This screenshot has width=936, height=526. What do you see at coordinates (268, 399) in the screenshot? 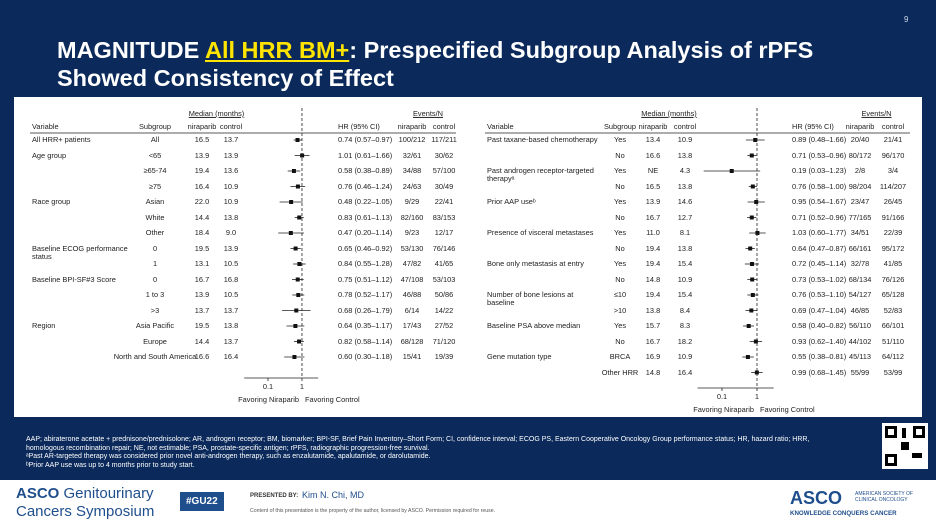
I see `favor-left: Favoring Niraparib` at bounding box center [268, 399].